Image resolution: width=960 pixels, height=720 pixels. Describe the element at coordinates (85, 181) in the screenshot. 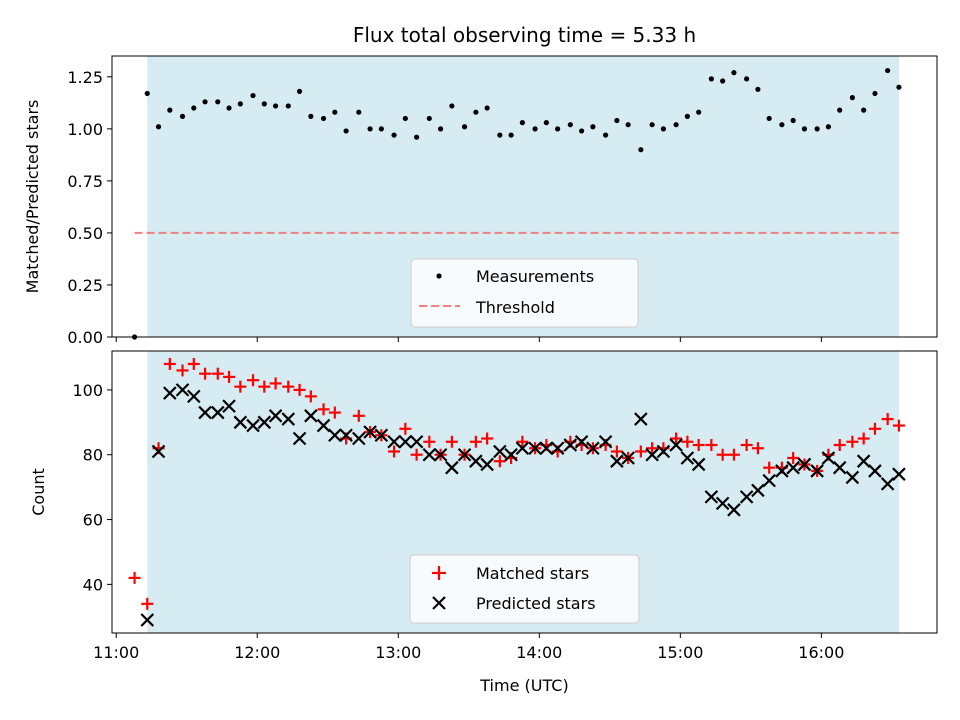

I see `top-y-tick-label: 0.75` at that location.